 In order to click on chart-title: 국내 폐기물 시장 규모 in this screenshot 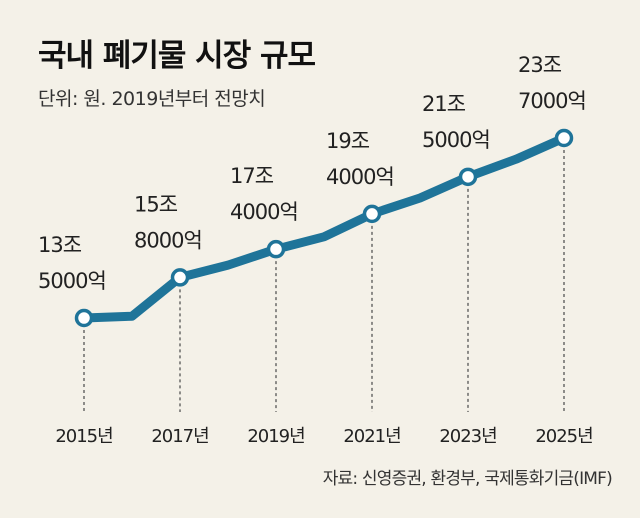, I will do `click(177, 56)`.